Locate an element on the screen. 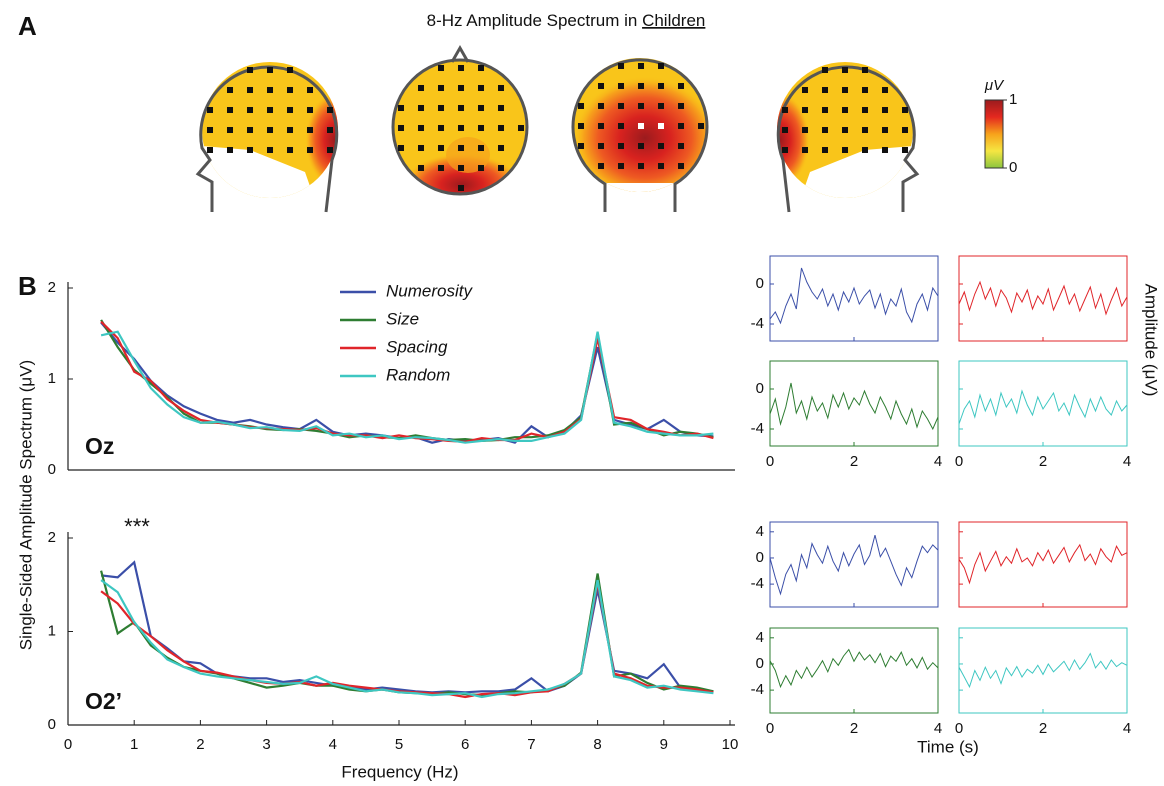 The width and height of the screenshot is (1164, 786). panel-label: A is located at coordinates (27, 26).